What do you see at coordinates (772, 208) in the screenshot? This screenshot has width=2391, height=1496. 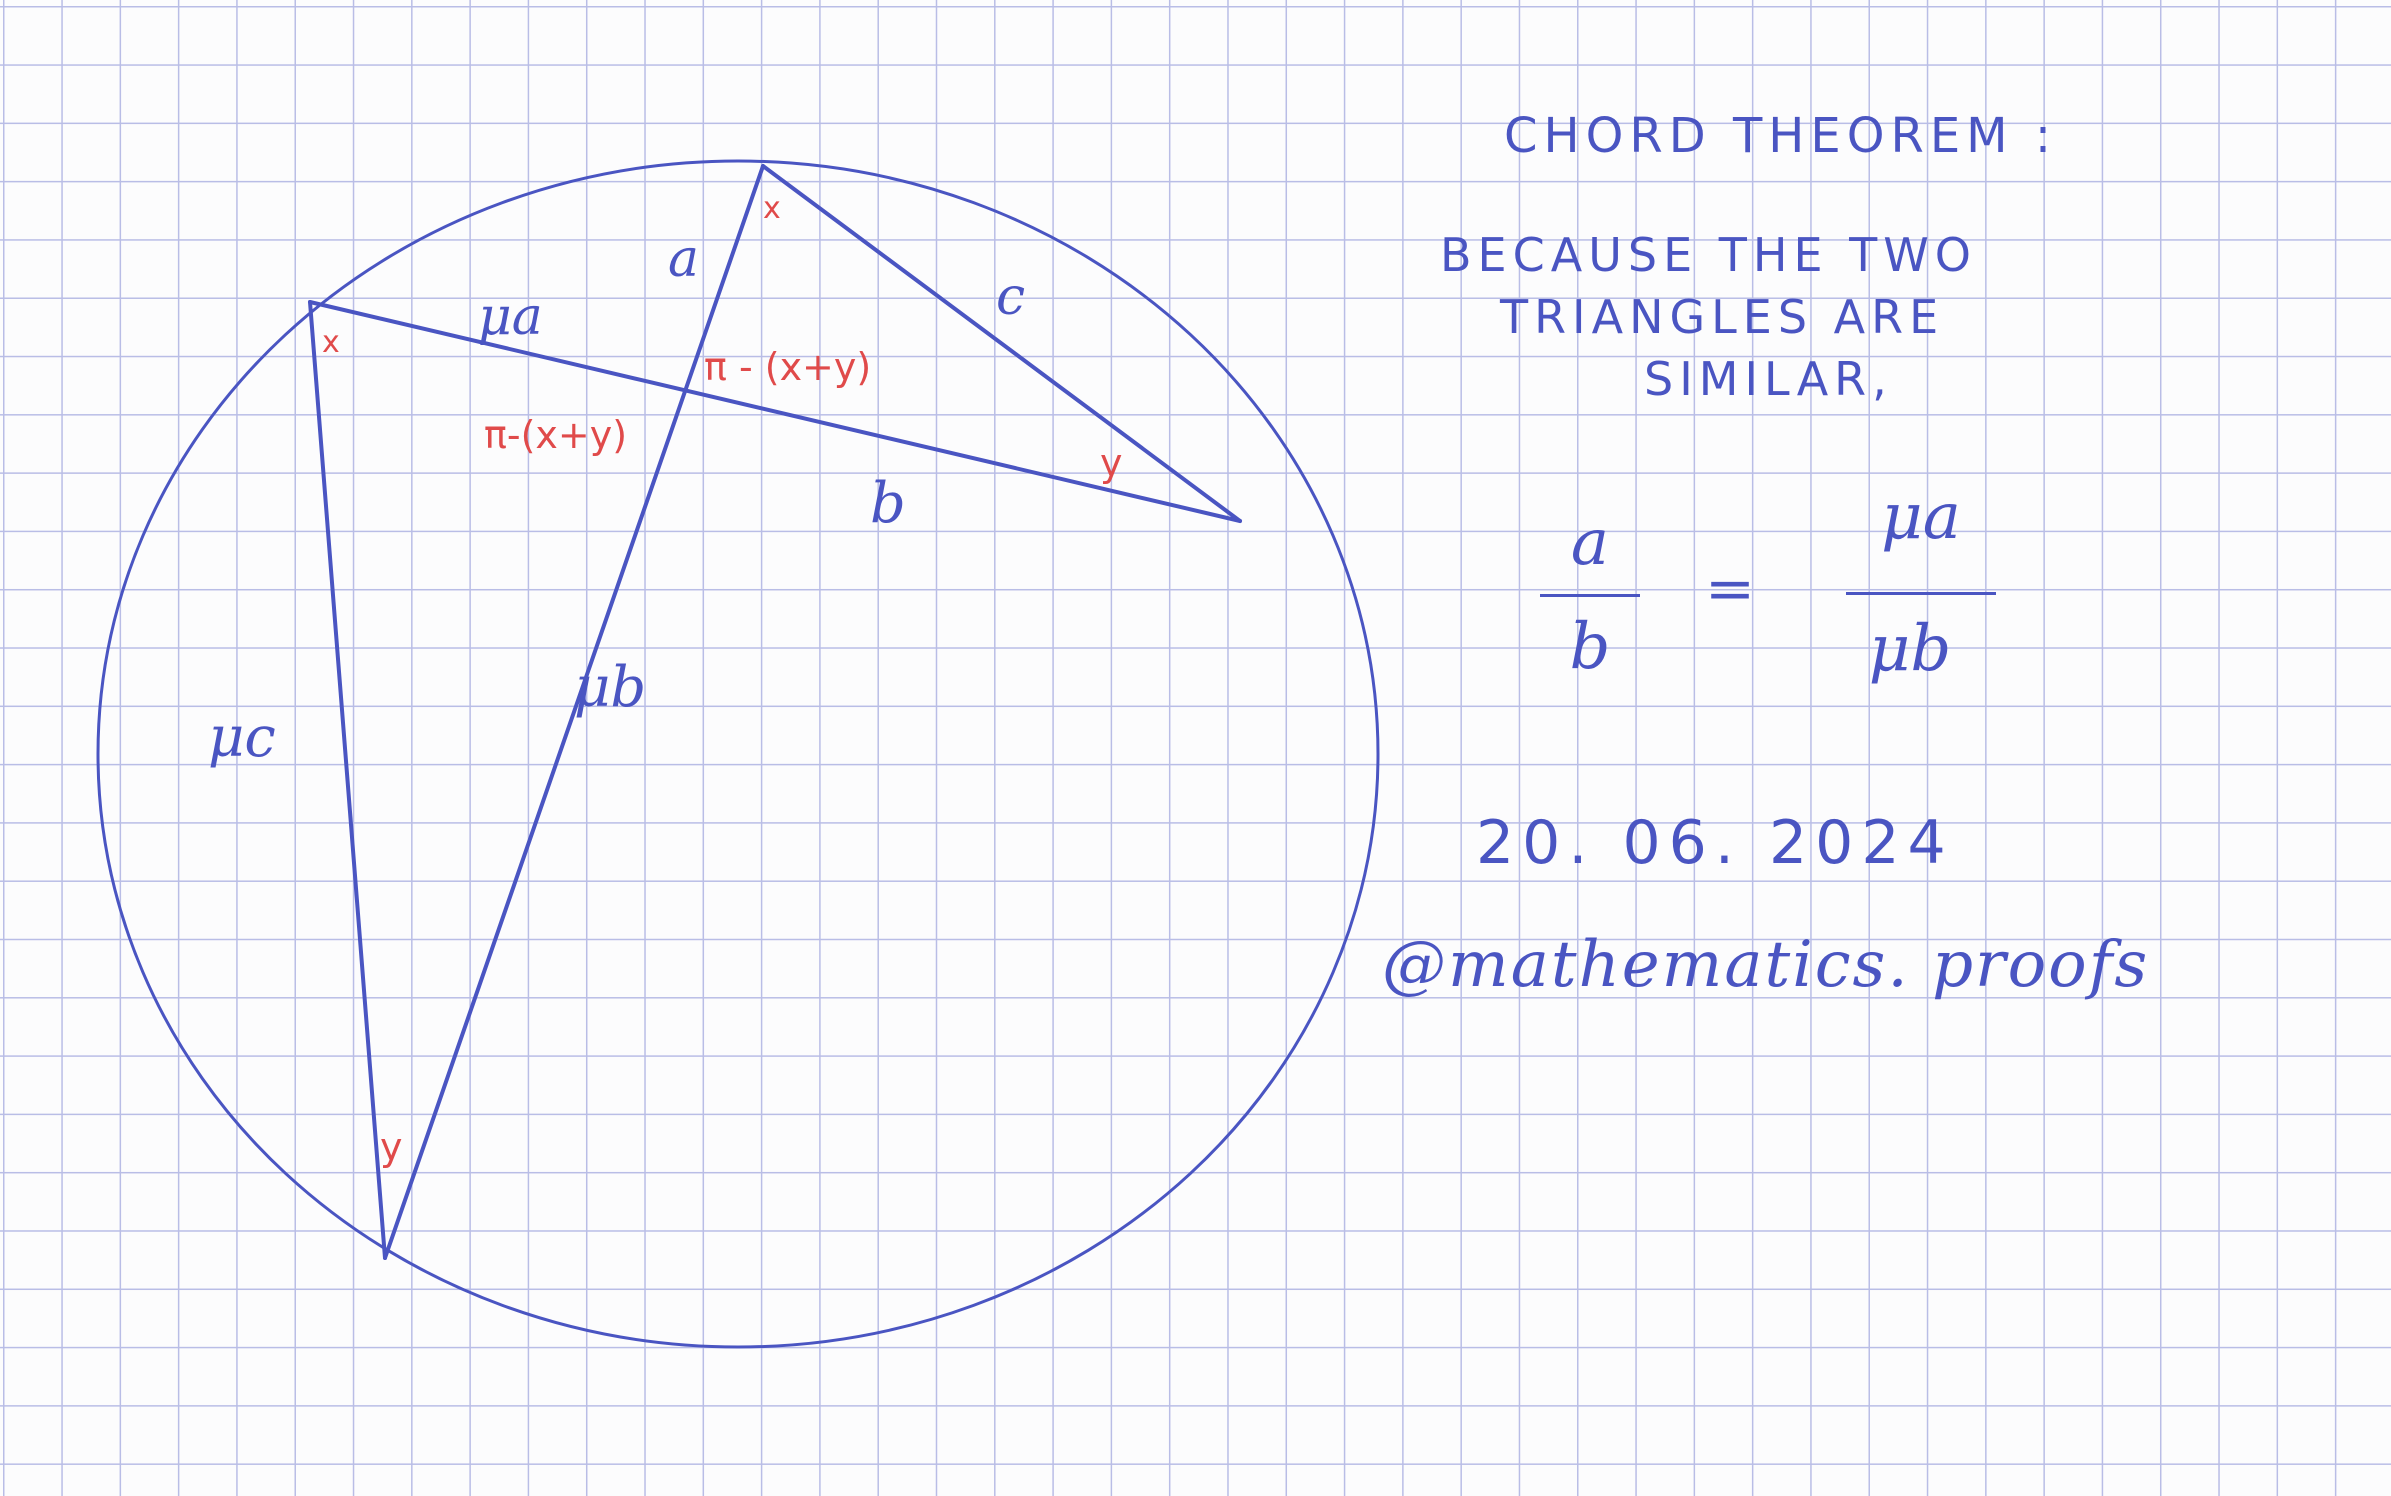 I see `angle-x-top: x` at bounding box center [772, 208].